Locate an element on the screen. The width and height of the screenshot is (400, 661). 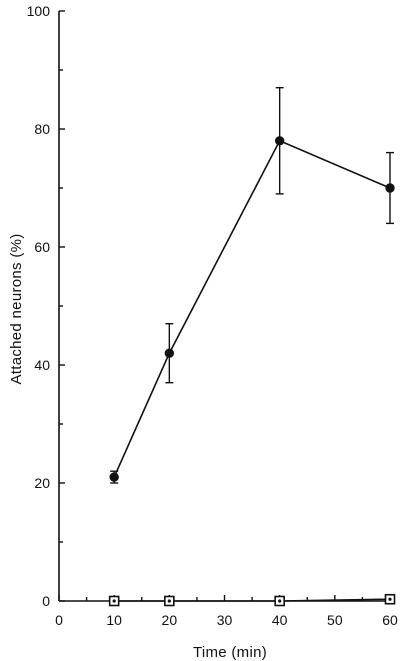
x-tick-label: 0 is located at coordinates (59, 620).